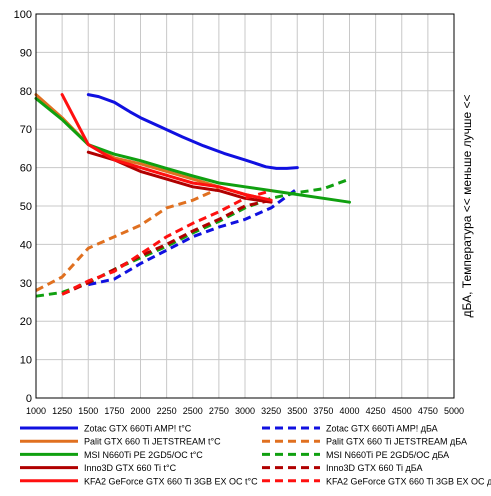 The image size is (491, 496). Describe the element at coordinates (271, 411) in the screenshot. I see `x-tick-label: 3250` at that location.